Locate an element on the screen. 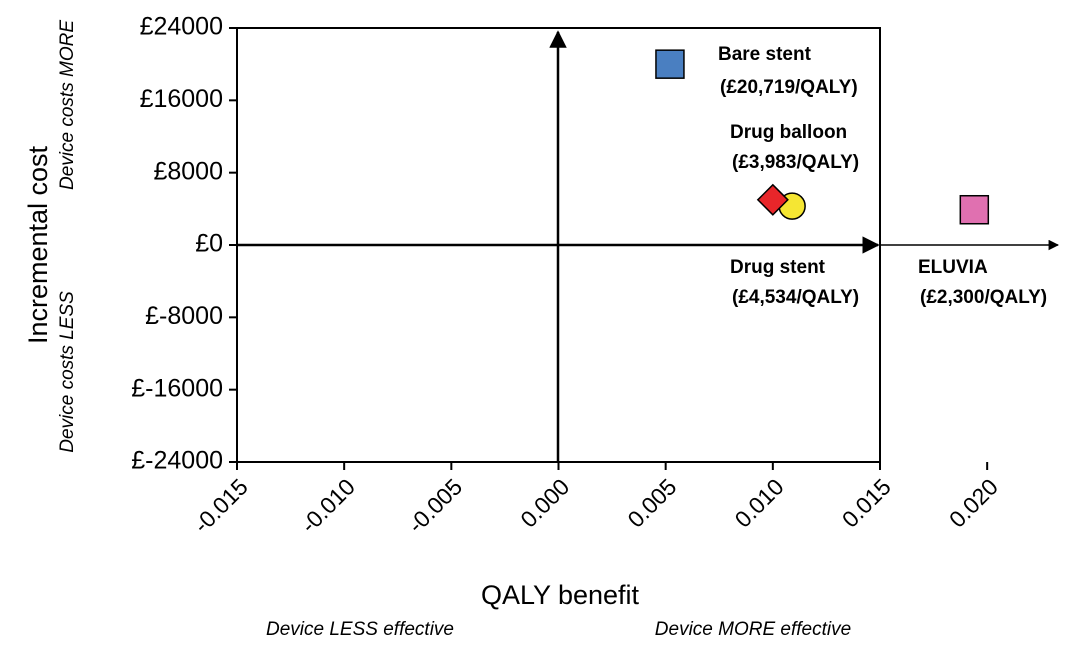 The image size is (1070, 649). y-tick-label: £-8000 is located at coordinates (184, 316).